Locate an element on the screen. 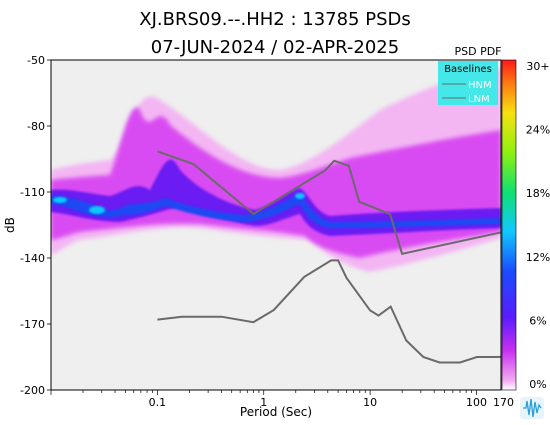 The width and height of the screenshot is (550, 425). legend-title: Baselines is located at coordinates (468, 69).